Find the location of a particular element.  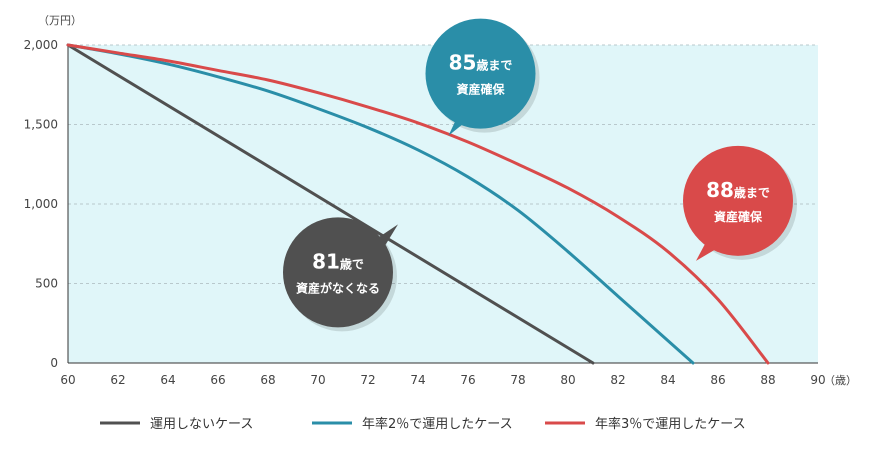

y-tick-label: 500 is located at coordinates (46, 284).